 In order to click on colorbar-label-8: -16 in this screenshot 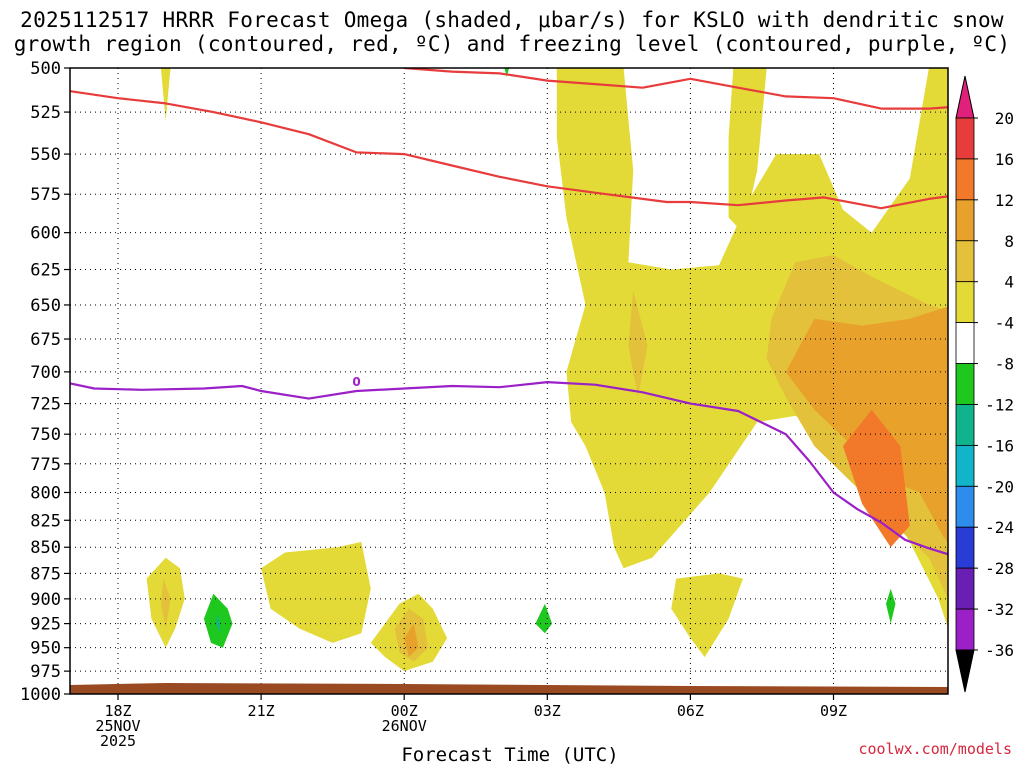, I will do `click(999, 445)`.